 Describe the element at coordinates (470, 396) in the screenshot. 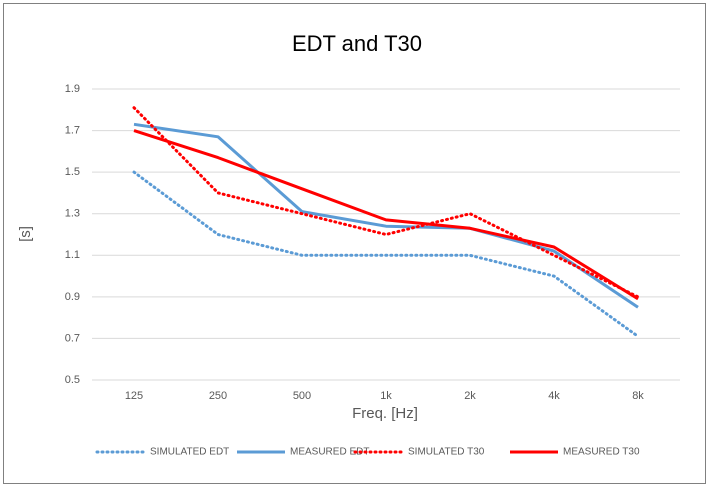

I see `x-tick-label: 2k` at that location.